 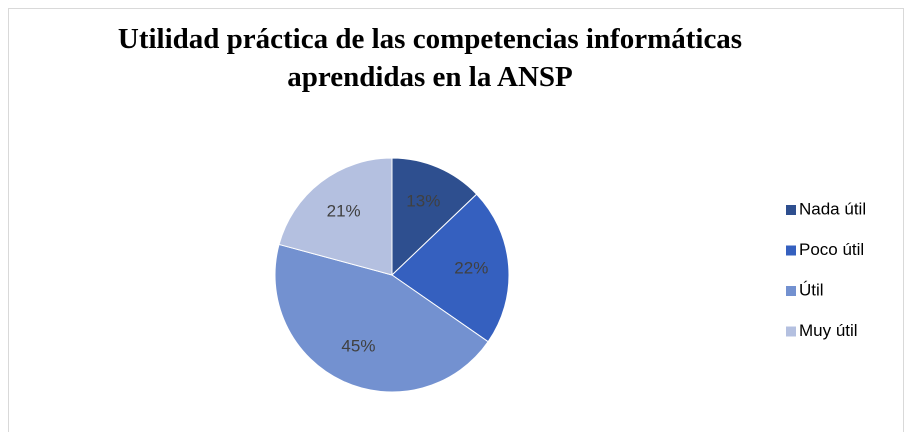 I want to click on data-label: 13%, so click(x=423, y=200).